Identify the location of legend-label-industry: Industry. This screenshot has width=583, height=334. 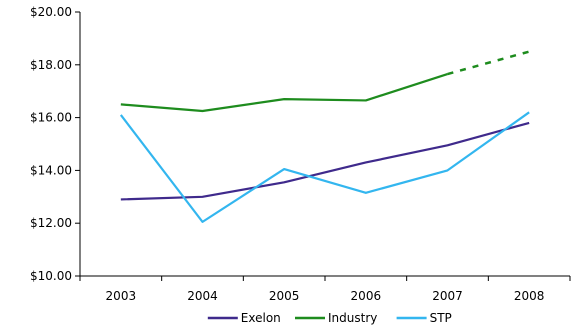
(352, 318).